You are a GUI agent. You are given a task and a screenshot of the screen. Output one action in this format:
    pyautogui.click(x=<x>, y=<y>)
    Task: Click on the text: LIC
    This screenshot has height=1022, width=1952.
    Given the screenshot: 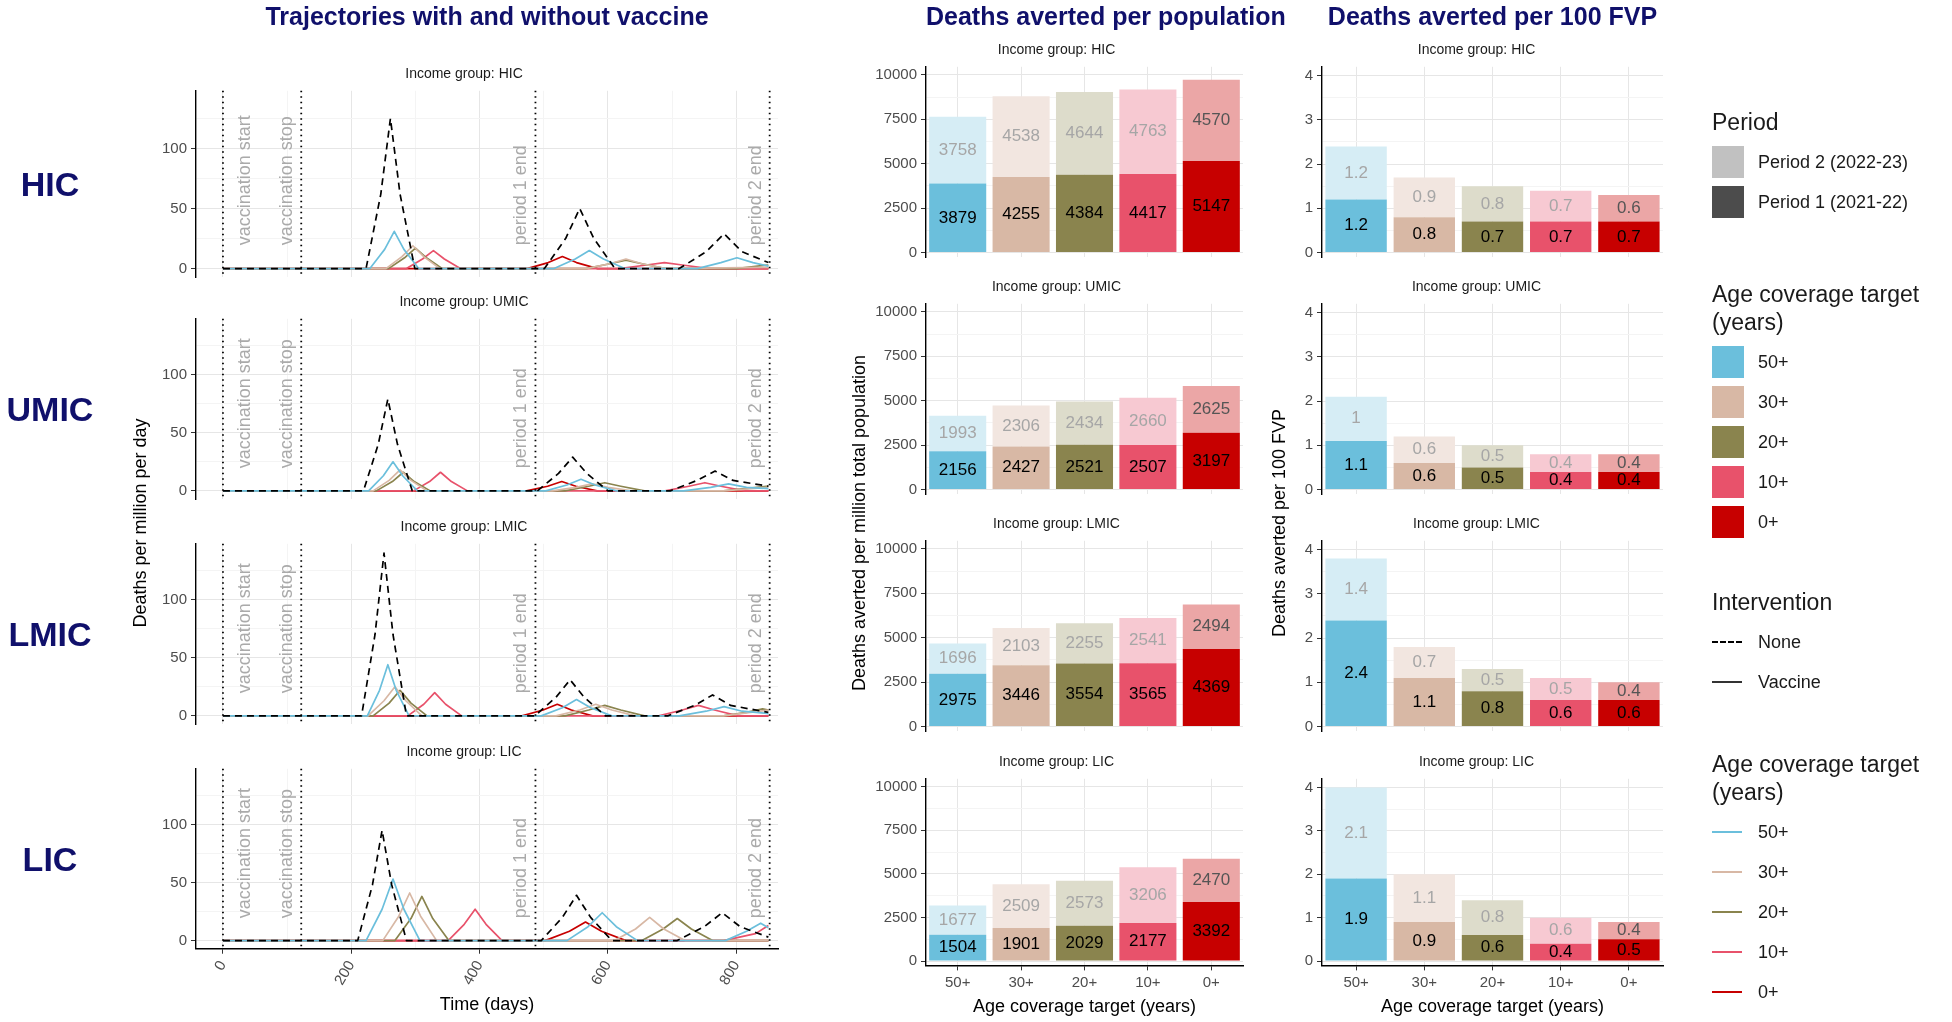 What is the action you would take?
    pyautogui.click(x=50, y=859)
    